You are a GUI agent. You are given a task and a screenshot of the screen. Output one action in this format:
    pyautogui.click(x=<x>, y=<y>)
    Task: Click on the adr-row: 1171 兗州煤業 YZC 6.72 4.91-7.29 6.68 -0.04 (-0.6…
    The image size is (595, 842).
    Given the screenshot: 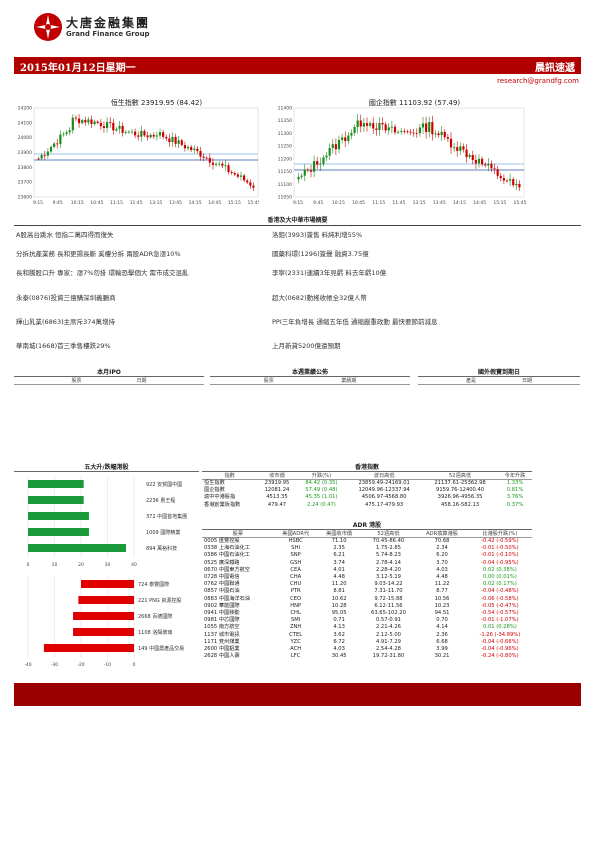 What is the action you would take?
    pyautogui.click(x=367, y=642)
    